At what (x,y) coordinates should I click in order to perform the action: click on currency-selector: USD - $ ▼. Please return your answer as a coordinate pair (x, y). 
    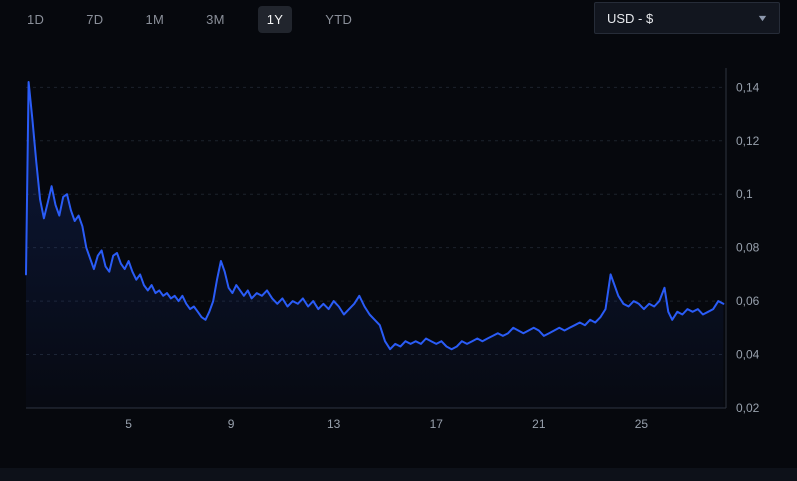
    Looking at the image, I should click on (687, 18).